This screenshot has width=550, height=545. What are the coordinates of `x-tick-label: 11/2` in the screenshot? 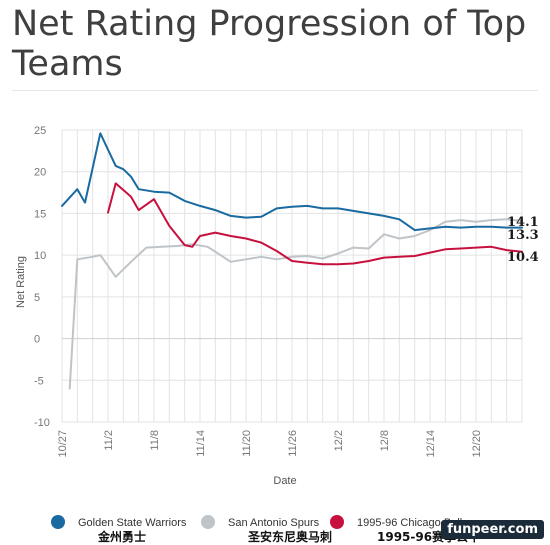 It's located at (109, 440).